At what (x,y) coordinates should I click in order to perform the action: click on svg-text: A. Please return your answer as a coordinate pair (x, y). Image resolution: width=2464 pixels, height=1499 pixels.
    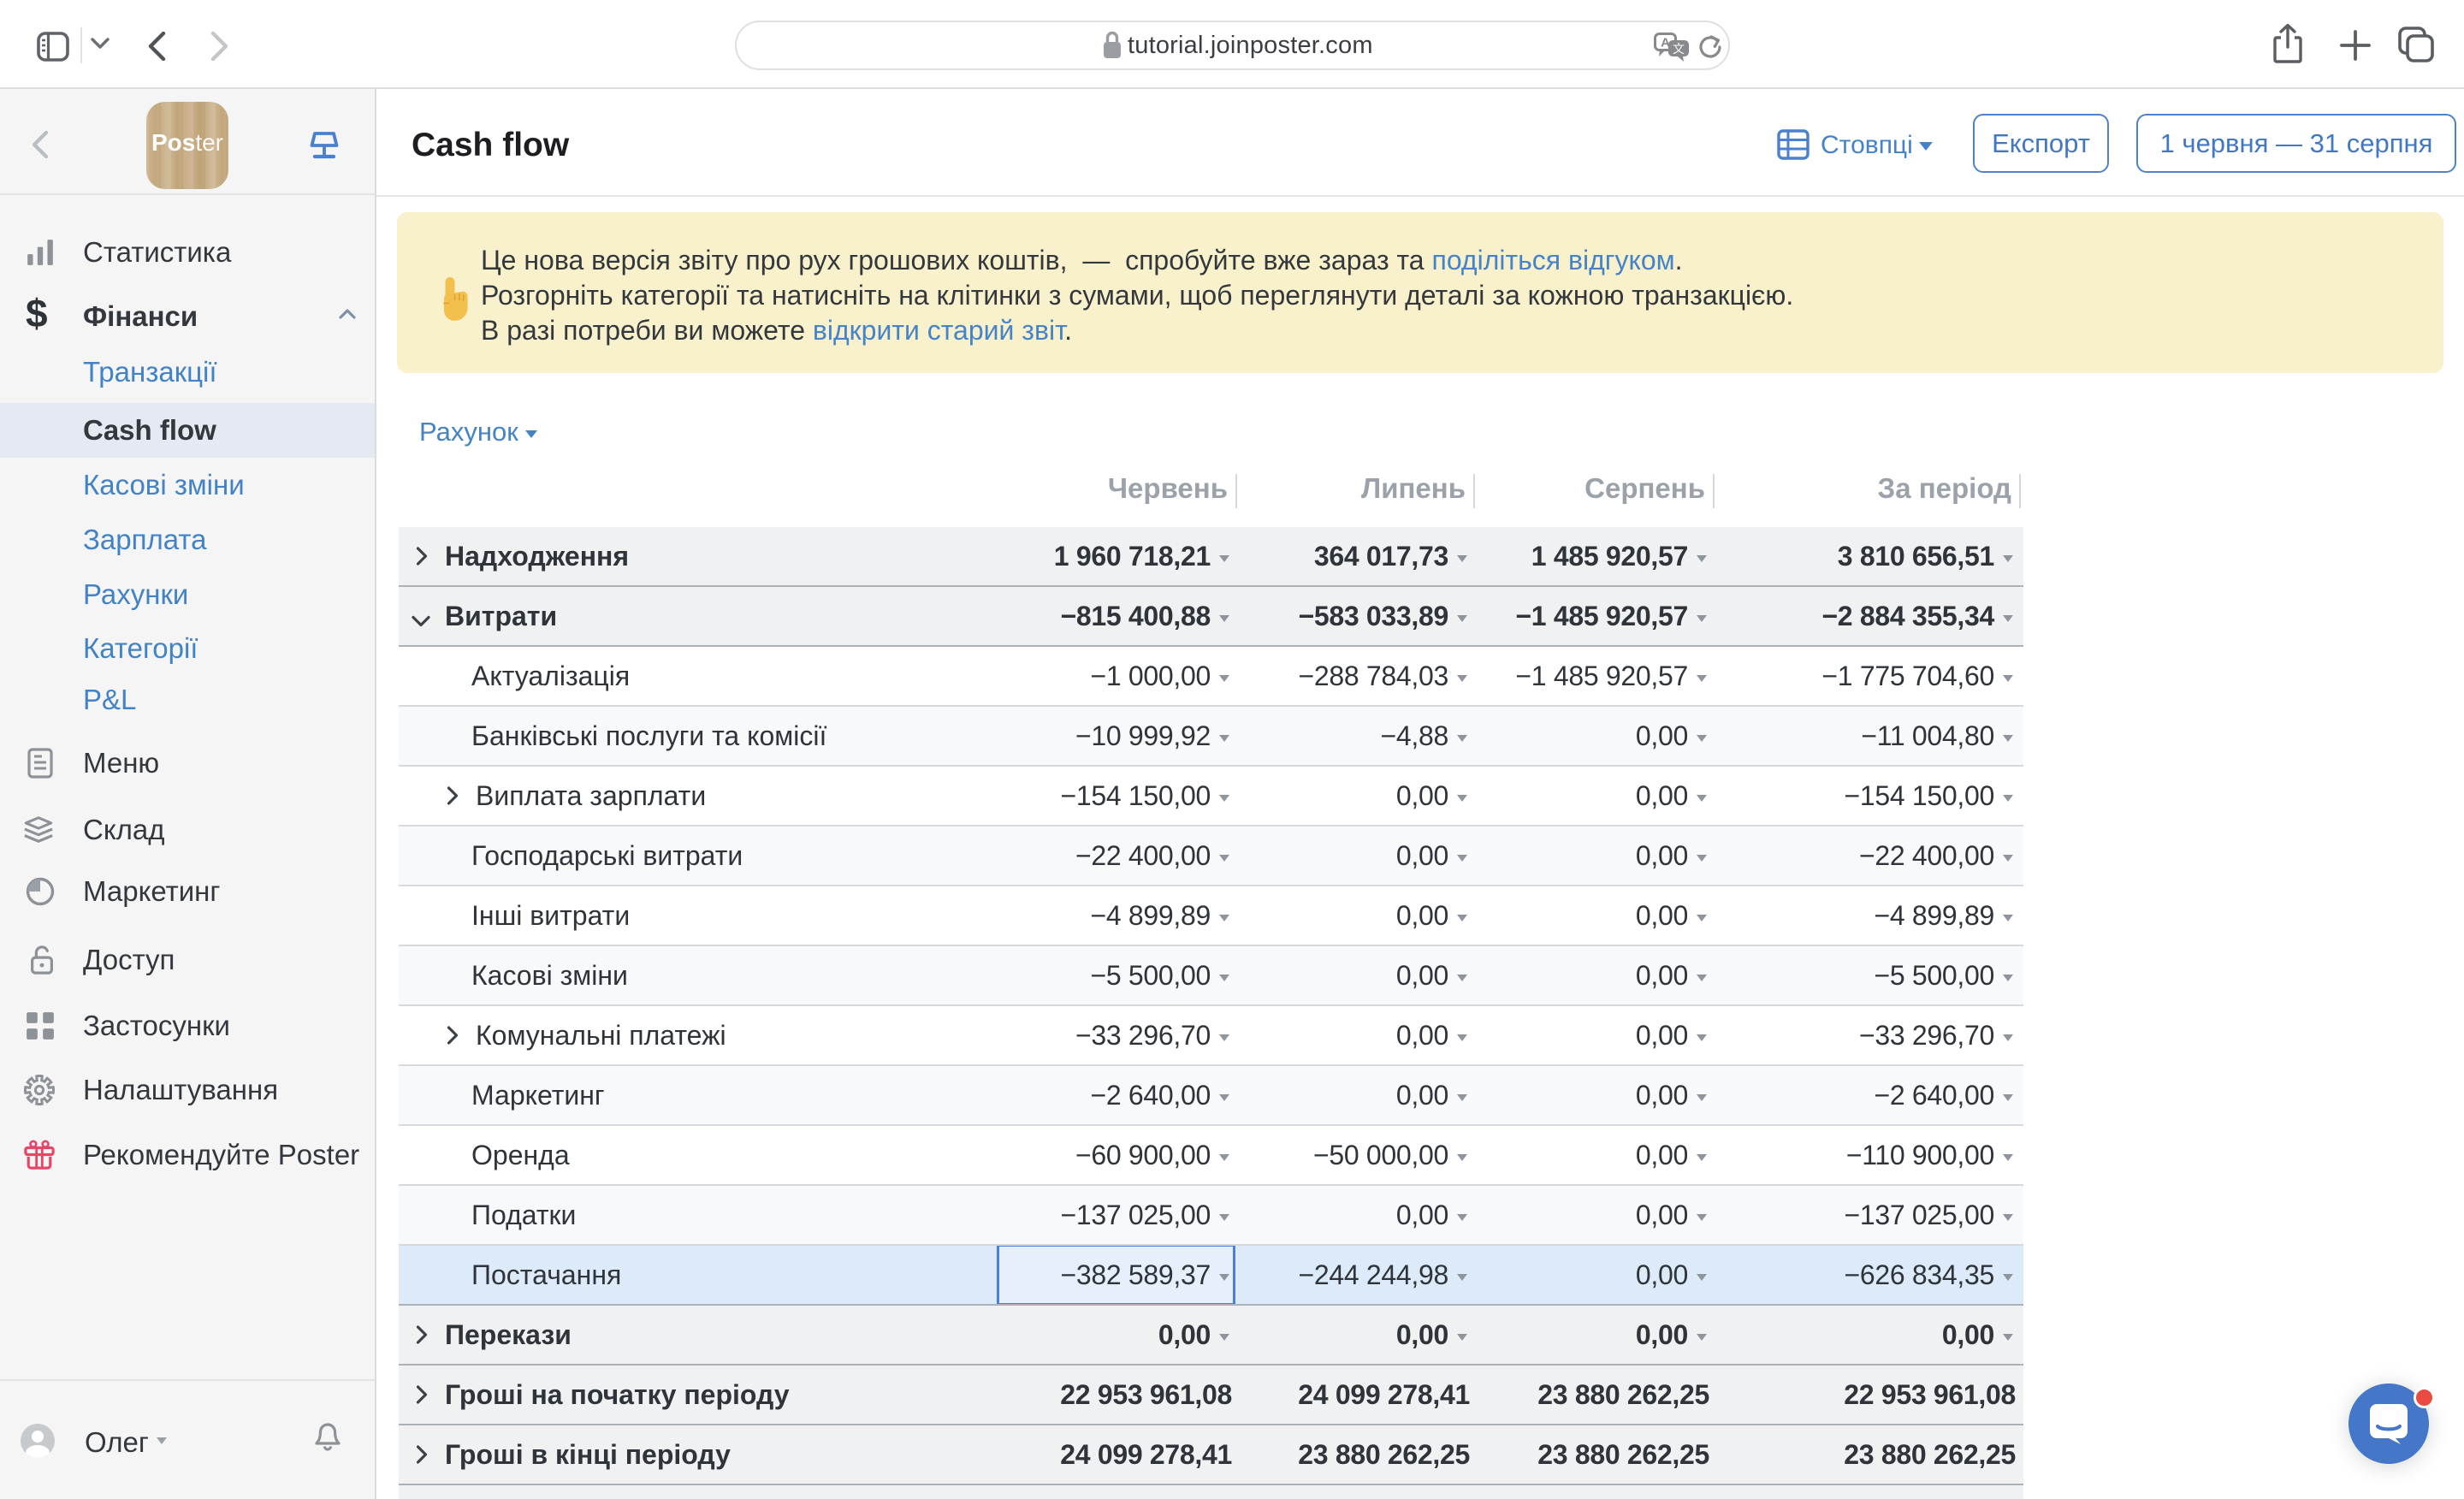
    Looking at the image, I should click on (1665, 43).